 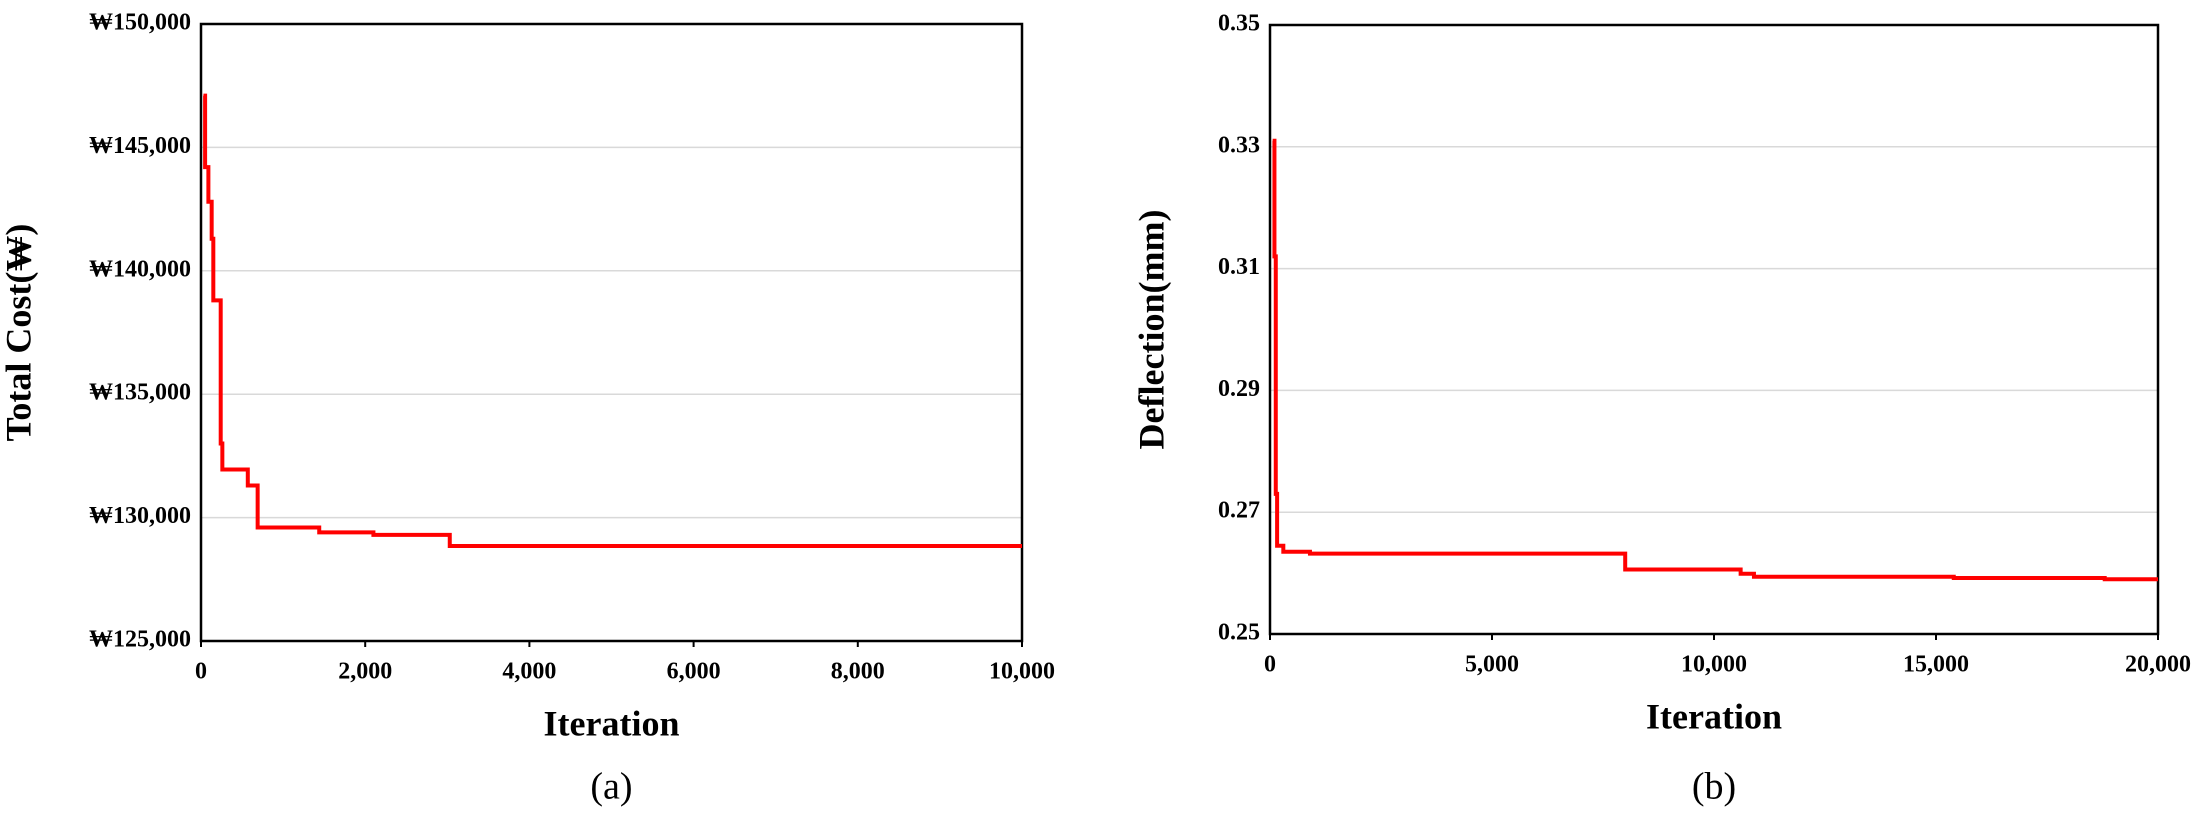 What do you see at coordinates (694, 672) in the screenshot?
I see `x-tick-label: 6,000` at bounding box center [694, 672].